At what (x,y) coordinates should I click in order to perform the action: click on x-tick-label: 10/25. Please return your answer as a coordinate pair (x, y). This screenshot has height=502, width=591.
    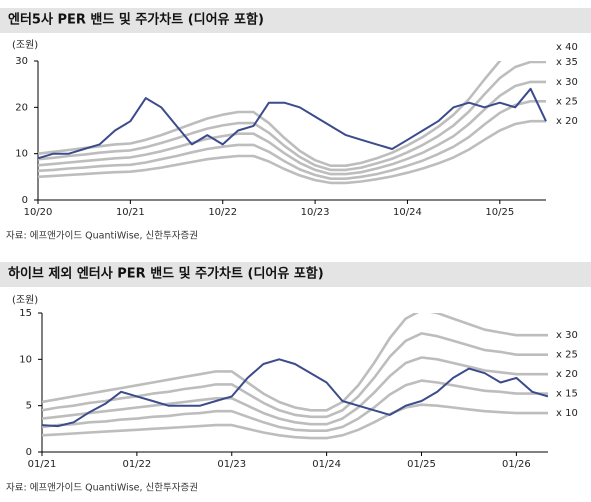
    Looking at the image, I should click on (499, 212).